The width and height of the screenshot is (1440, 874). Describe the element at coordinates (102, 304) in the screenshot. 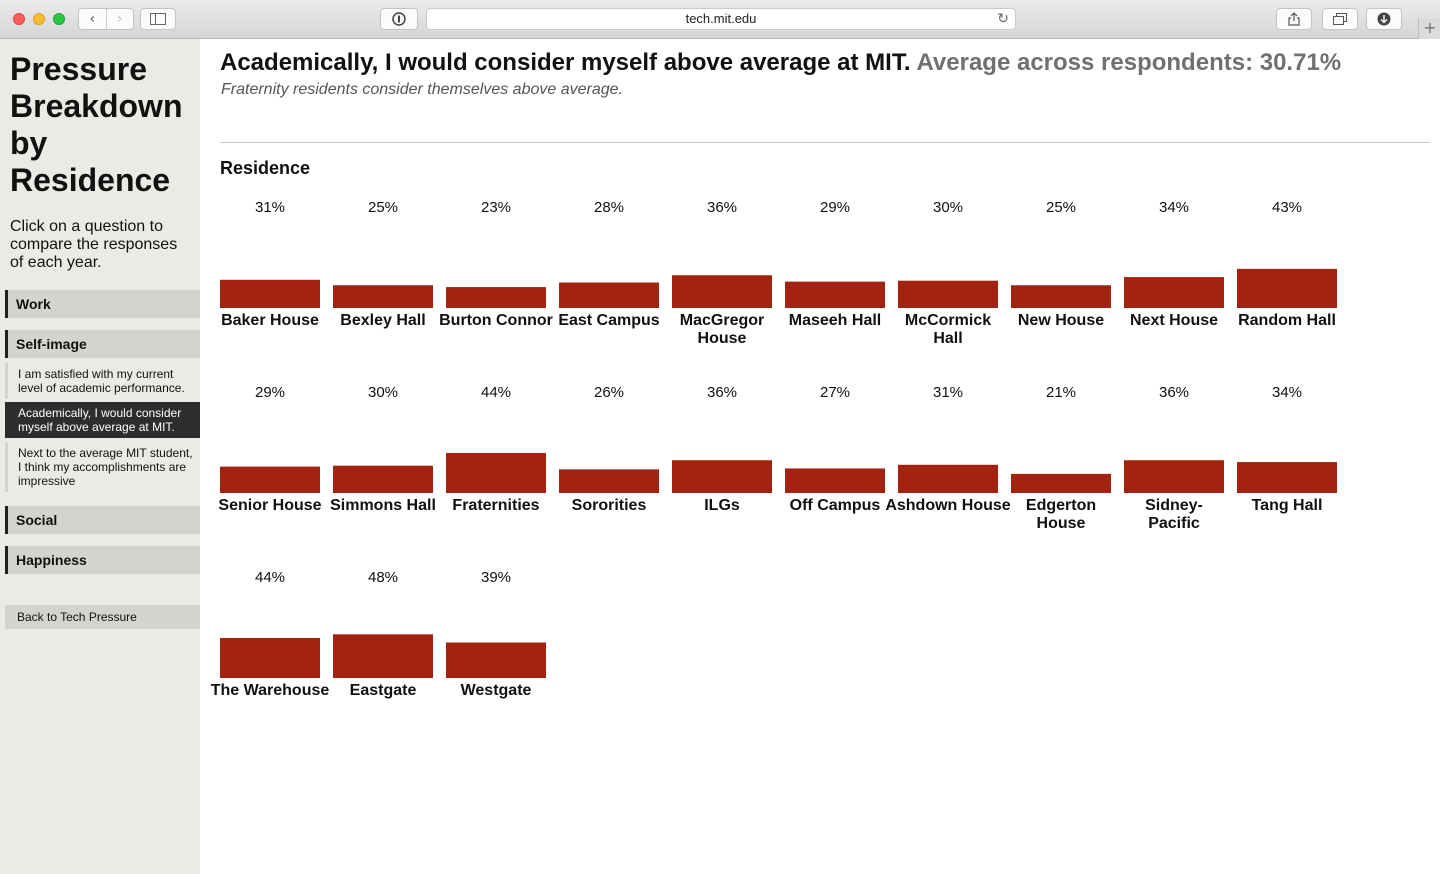

I see `category-work: Work` at that location.